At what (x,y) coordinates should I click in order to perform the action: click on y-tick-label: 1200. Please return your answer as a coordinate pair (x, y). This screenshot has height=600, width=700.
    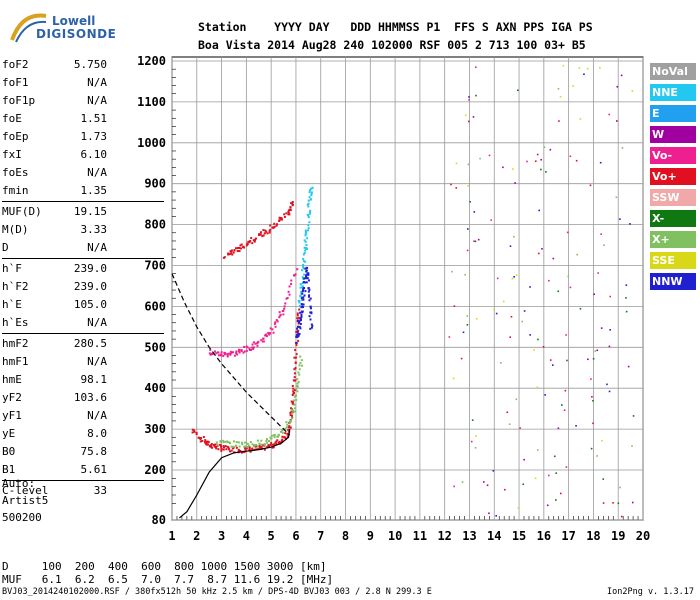
    Looking at the image, I should click on (151, 61).